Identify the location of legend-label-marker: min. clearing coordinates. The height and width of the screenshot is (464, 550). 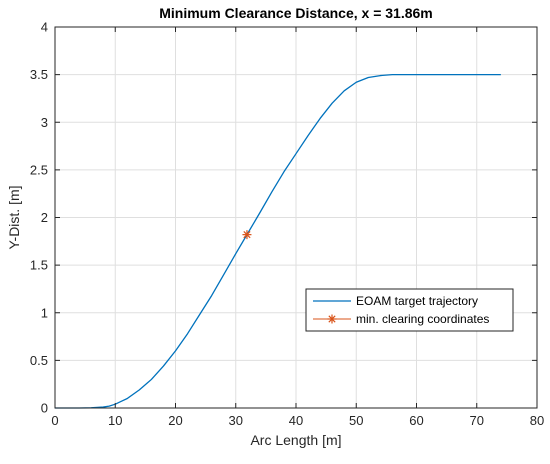
(422, 319).